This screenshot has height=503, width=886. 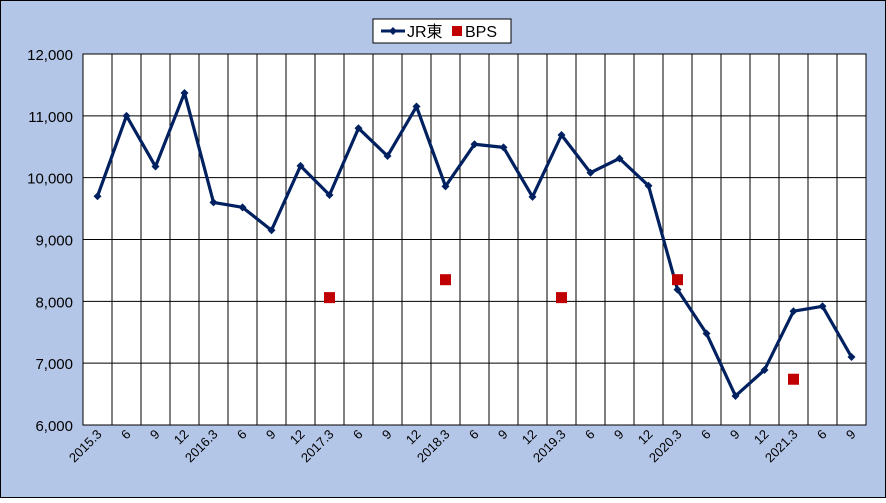 I want to click on y-tick-label: 8,000, so click(x=54, y=302).